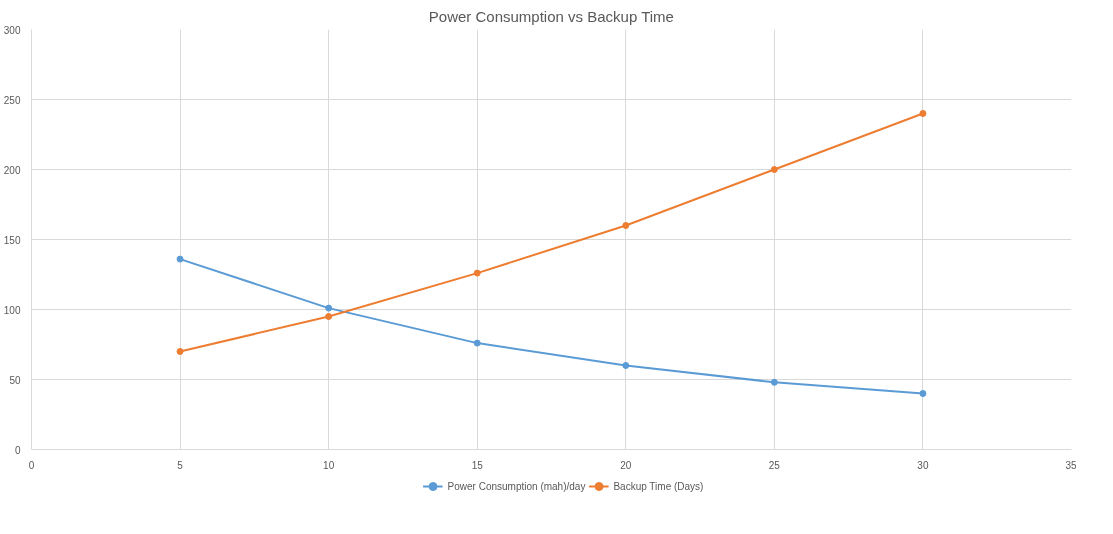 The width and height of the screenshot is (1113, 534). I want to click on y-tick-label: 0, so click(17, 450).